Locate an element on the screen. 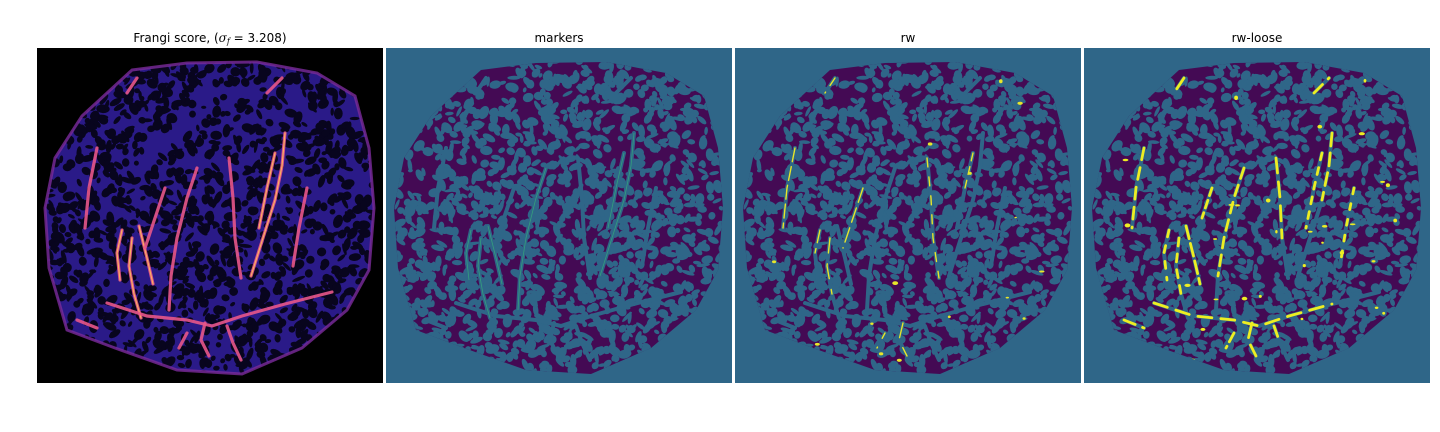 Image resolution: width=1440 pixels, height=432 pixels. frangi-title-suffix: = 3.208) is located at coordinates (258, 38).